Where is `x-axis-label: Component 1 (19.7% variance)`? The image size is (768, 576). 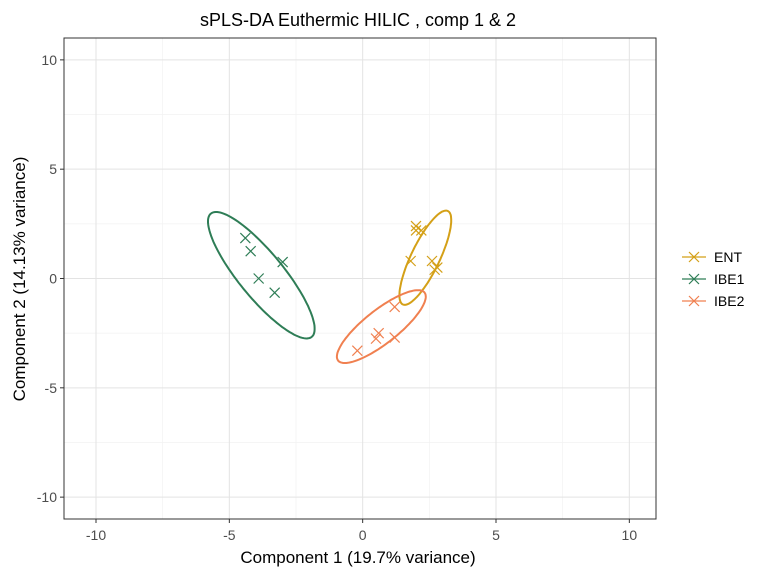 x-axis-label: Component 1 (19.7% variance) is located at coordinates (357, 557).